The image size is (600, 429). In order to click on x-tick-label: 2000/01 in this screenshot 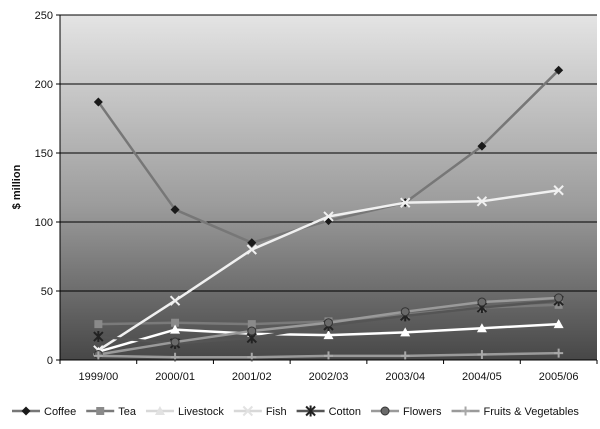, I will do `click(175, 377)`.